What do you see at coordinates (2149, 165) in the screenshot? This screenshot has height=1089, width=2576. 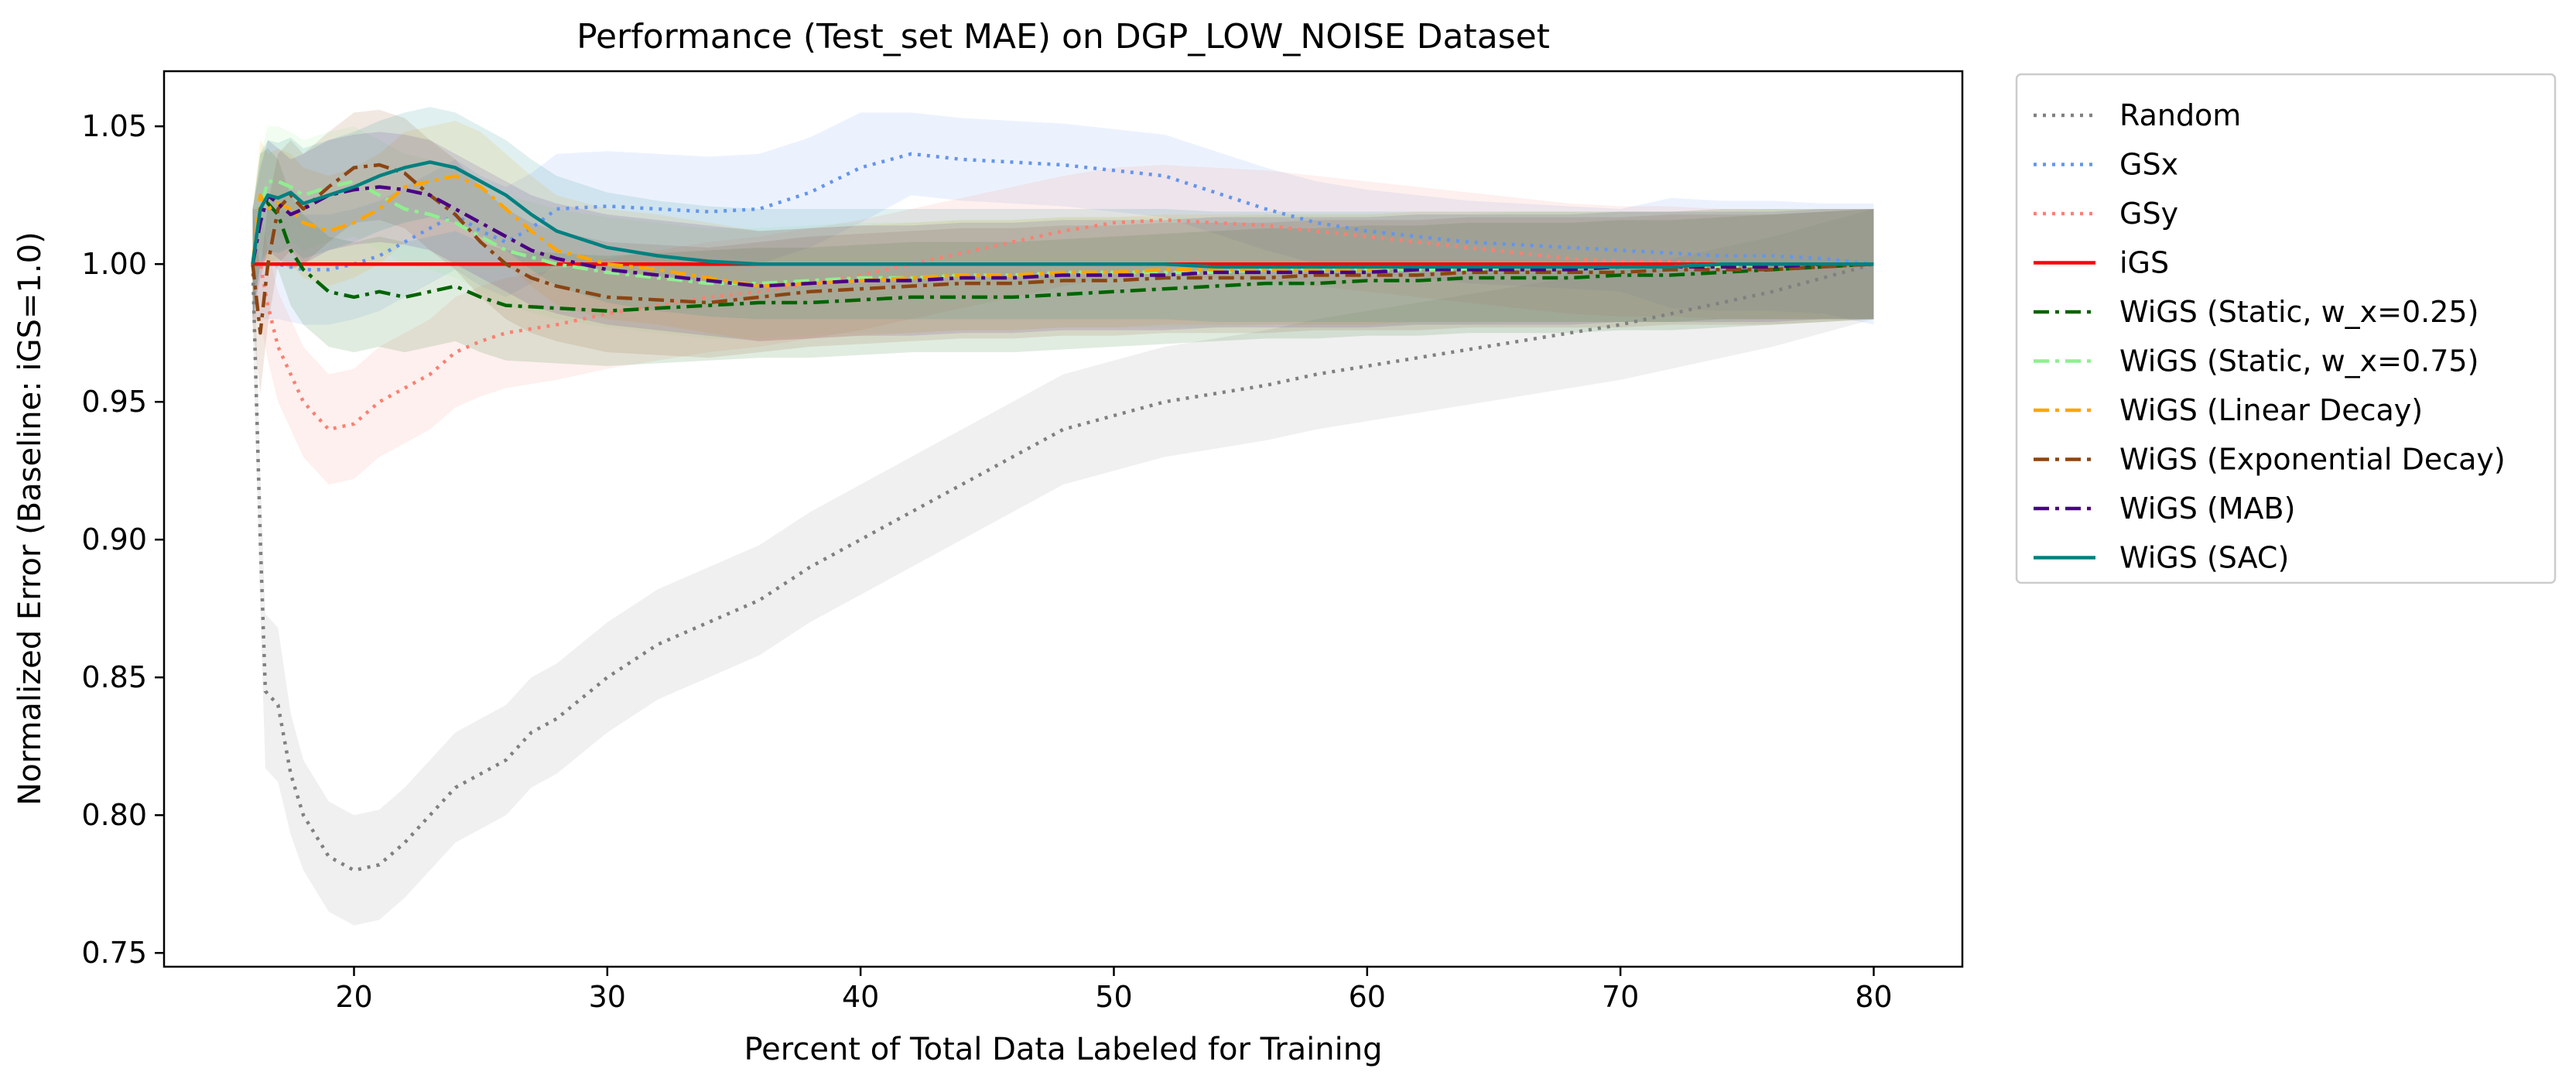 I see `legend-label-gsx: GSx` at bounding box center [2149, 165].